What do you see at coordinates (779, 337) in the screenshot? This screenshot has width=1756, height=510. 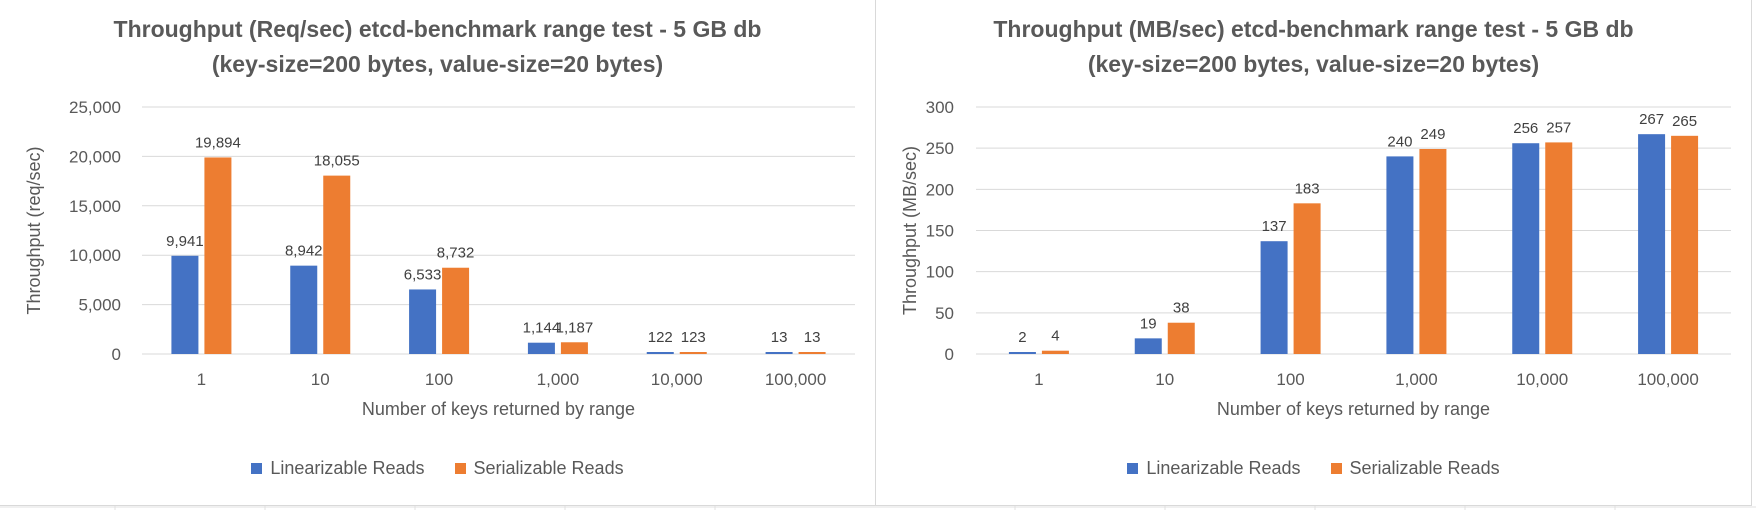 I see `data-label-linearizable: 13` at bounding box center [779, 337].